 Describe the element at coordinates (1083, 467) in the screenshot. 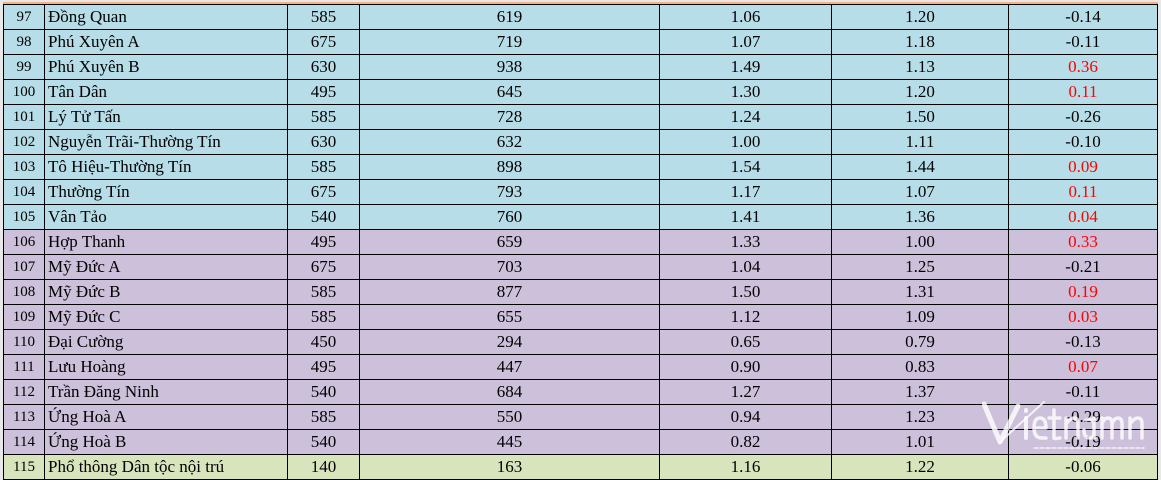

I see `diff-cell: -0.06` at that location.